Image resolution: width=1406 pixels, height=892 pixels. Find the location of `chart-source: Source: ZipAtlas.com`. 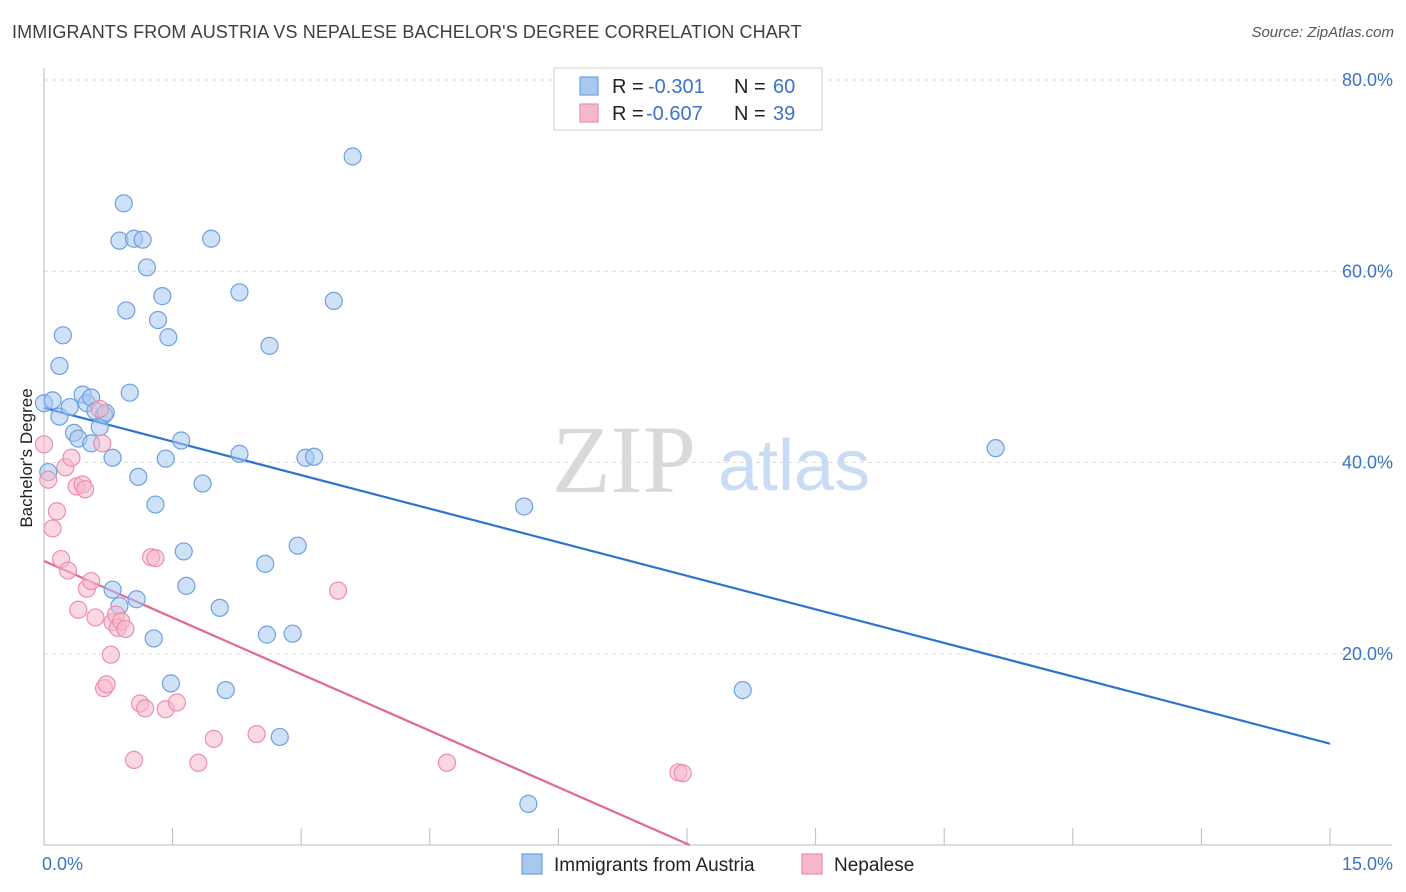

chart-source: Source: ZipAtlas.com is located at coordinates (1322, 32).